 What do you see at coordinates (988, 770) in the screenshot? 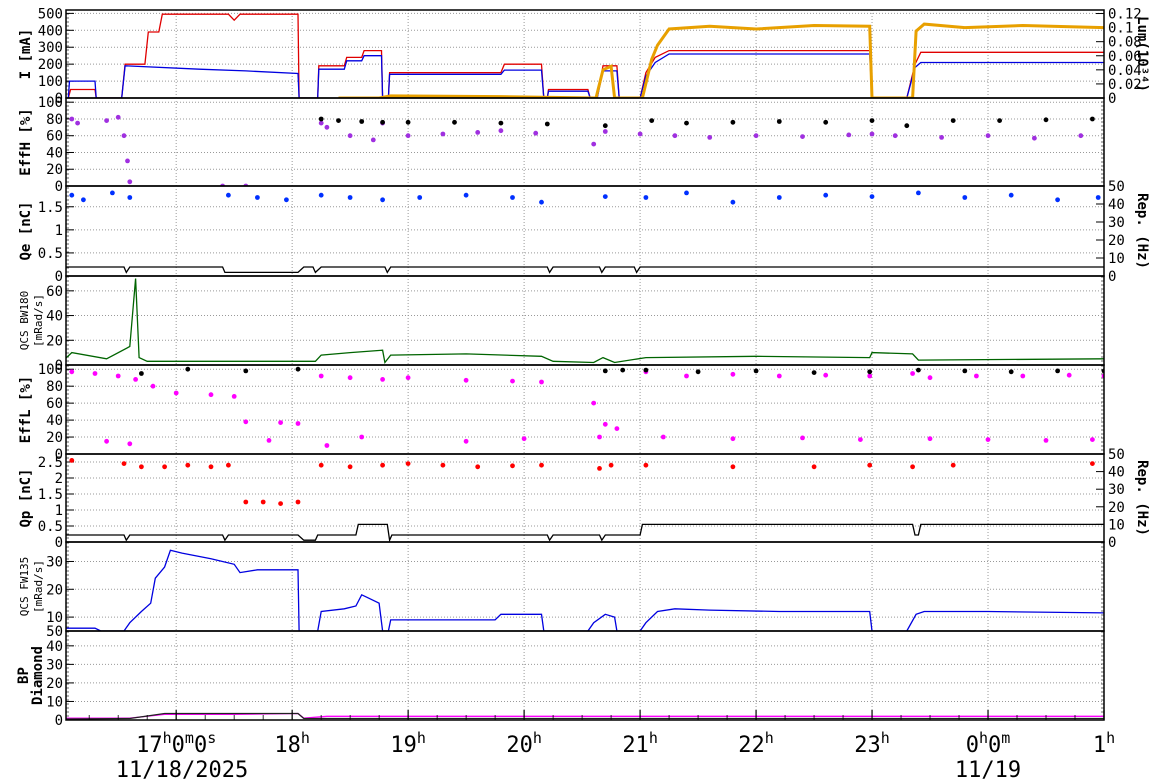
I see `date-right: 11/19` at bounding box center [988, 770].